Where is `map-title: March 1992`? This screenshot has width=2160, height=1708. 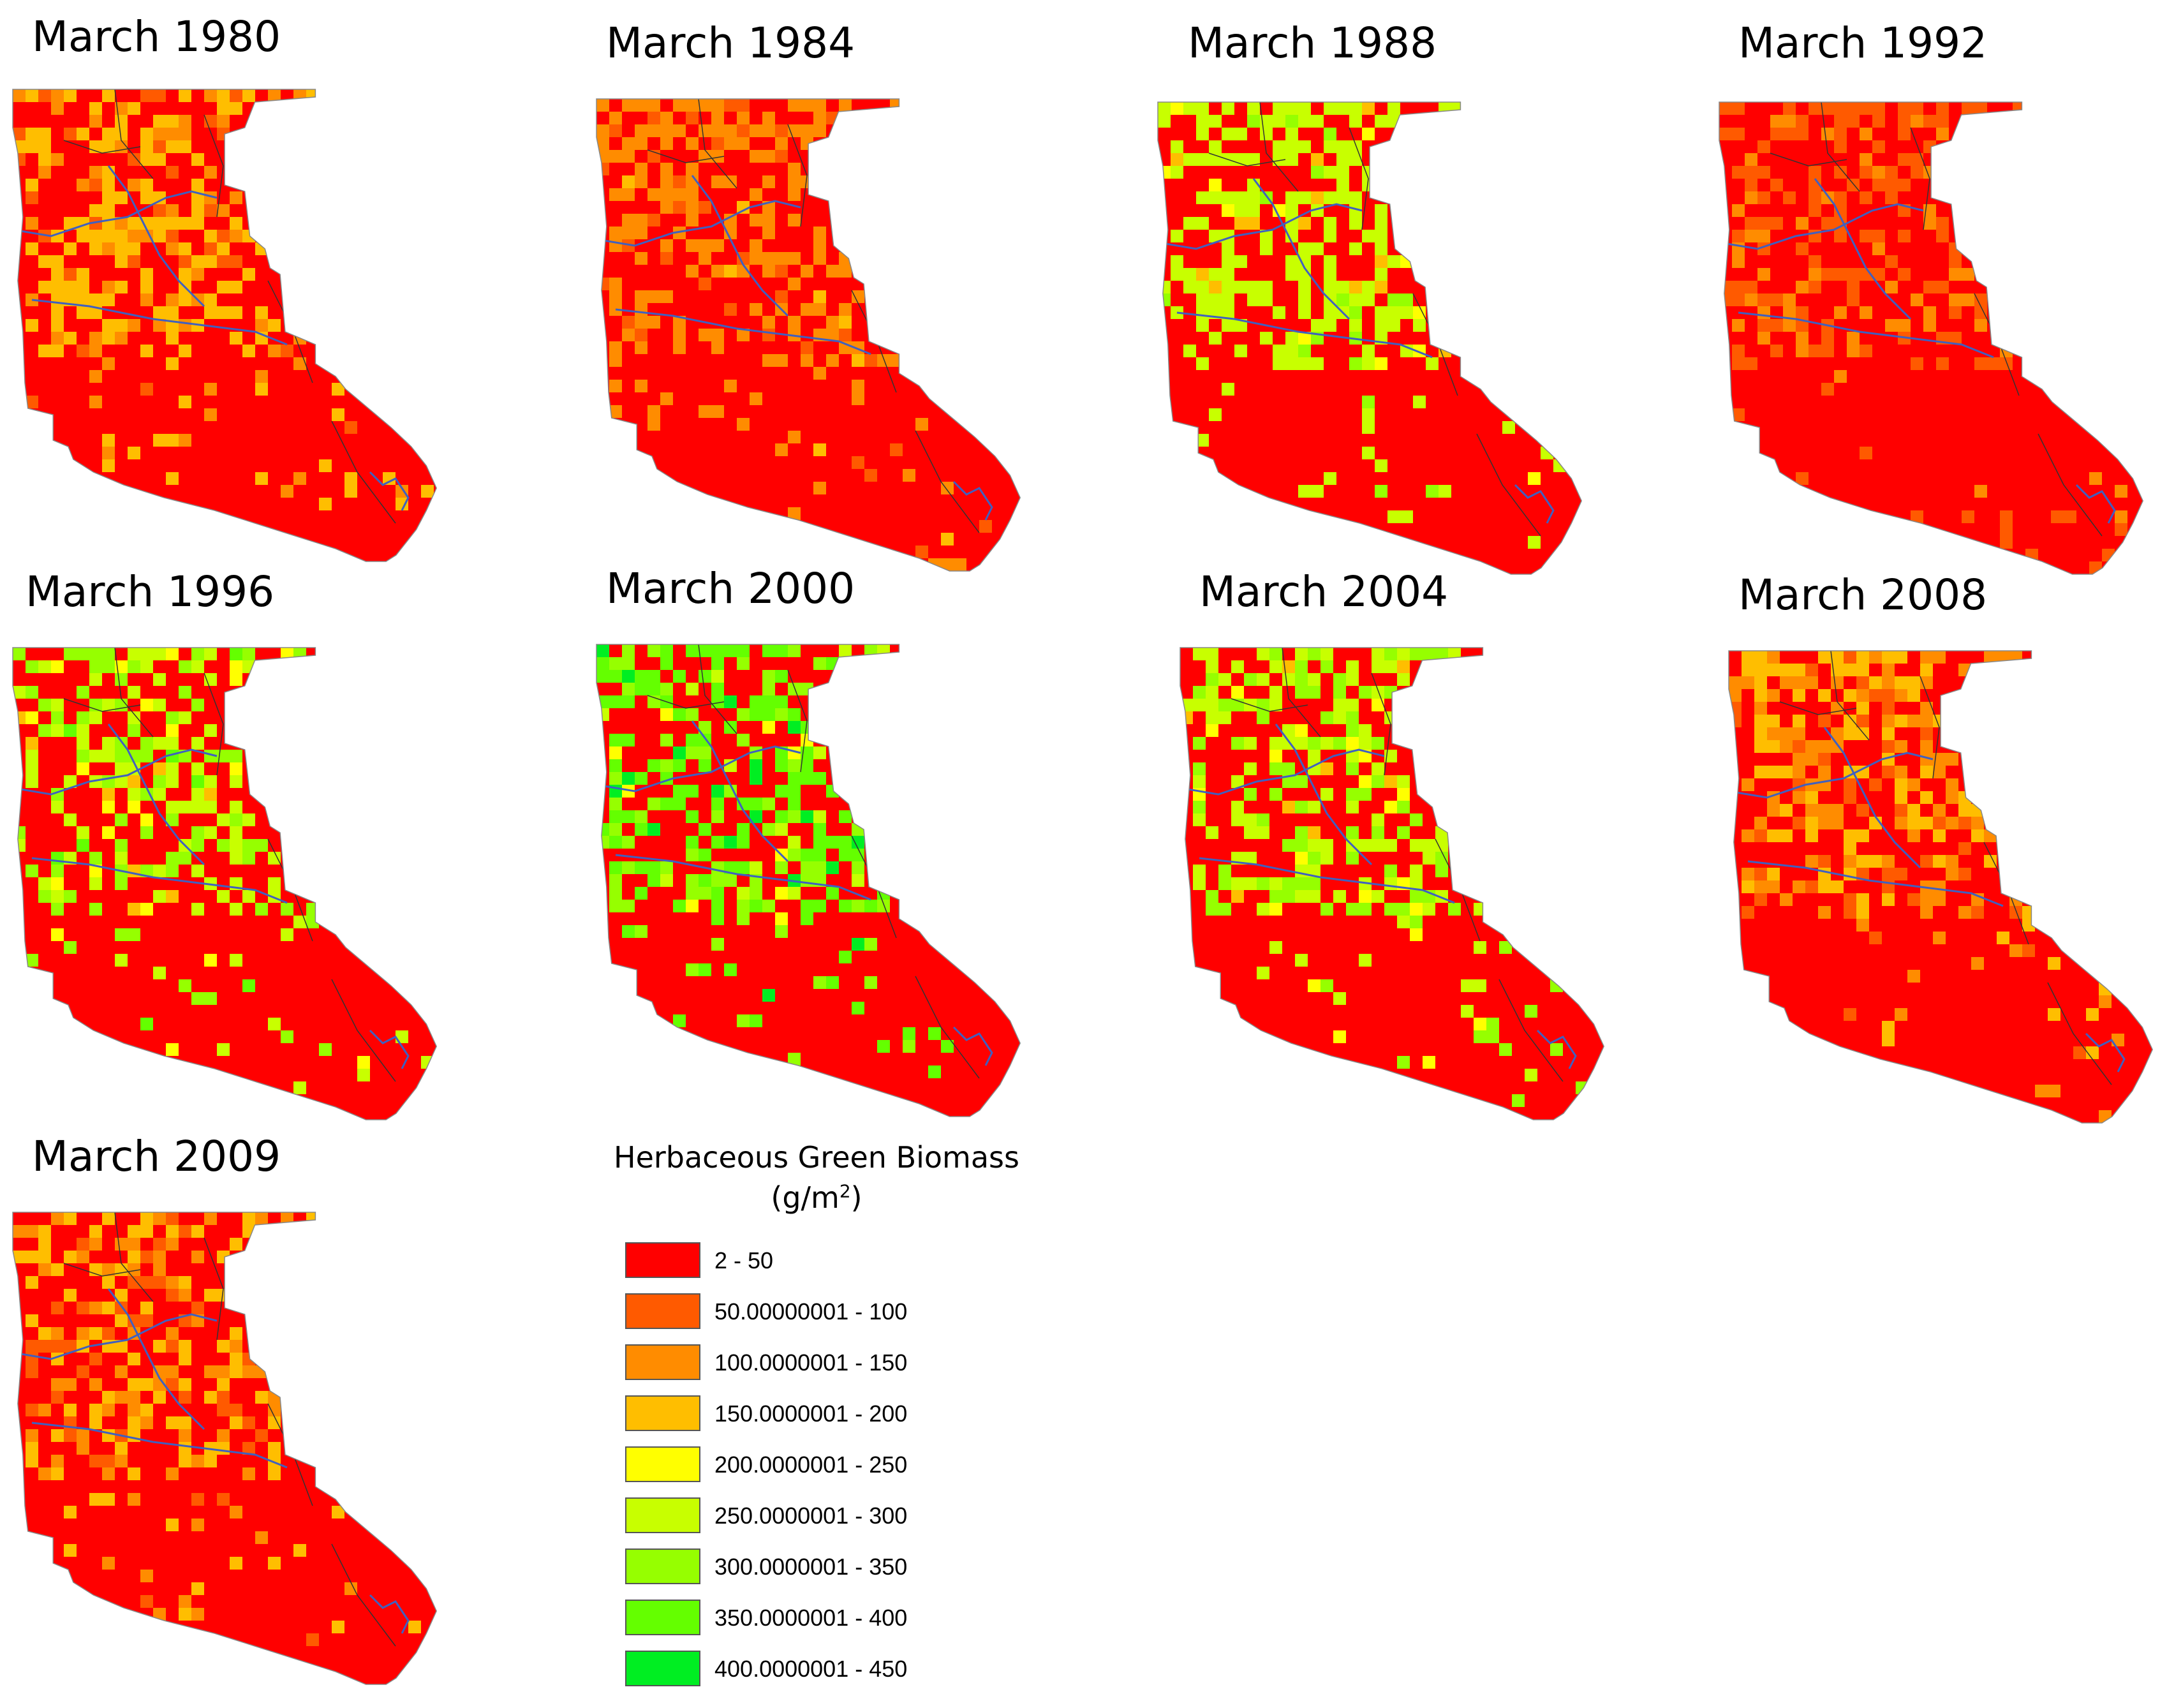
map-title: March 1992 is located at coordinates (1863, 43).